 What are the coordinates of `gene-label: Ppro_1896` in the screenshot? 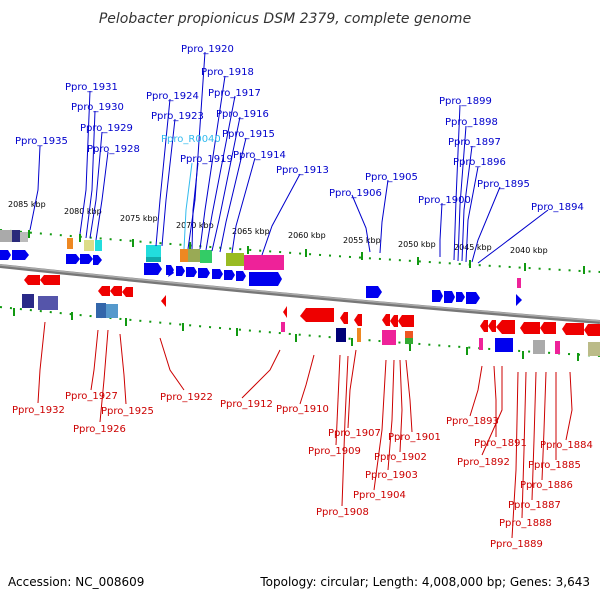 It's located at (479, 162).